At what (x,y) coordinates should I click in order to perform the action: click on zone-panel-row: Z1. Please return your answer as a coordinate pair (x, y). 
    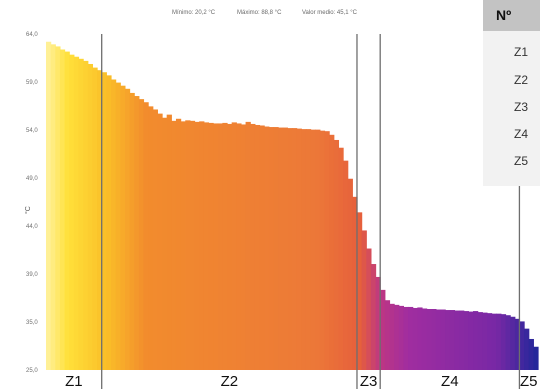
    Looking at the image, I should click on (521, 52).